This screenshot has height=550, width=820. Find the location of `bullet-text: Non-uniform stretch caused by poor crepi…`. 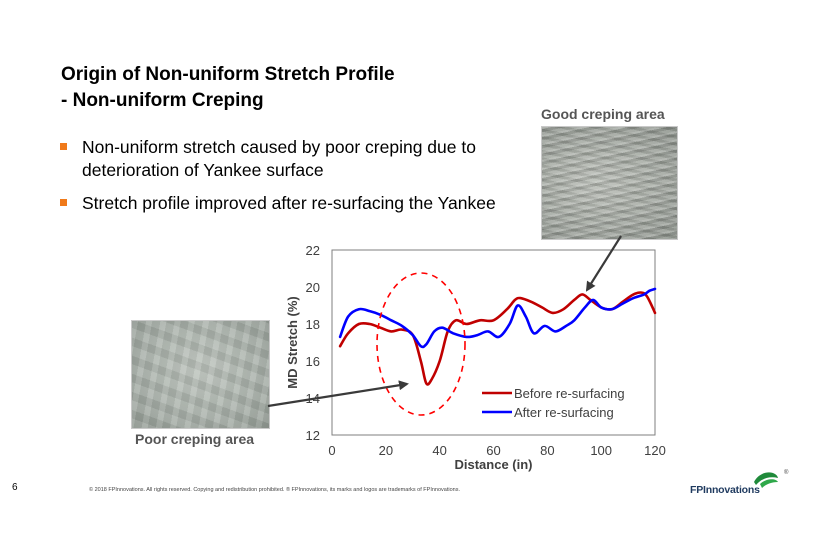

bullet-text: Non-uniform stretch caused by poor crepi… is located at coordinates (279, 158).